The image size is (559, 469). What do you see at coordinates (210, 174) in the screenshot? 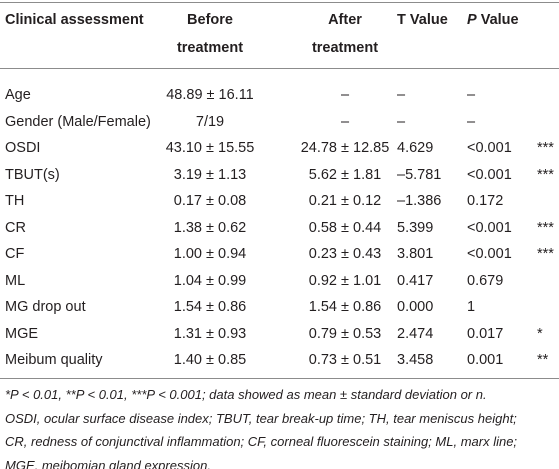
I see `cell-value: 3.19 ± 1.13` at bounding box center [210, 174].